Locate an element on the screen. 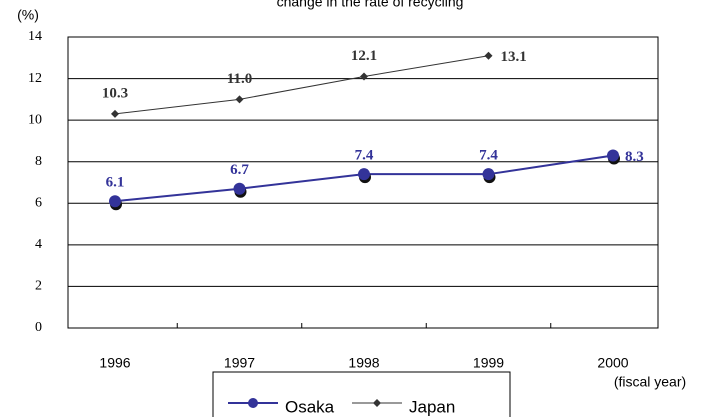 The height and width of the screenshot is (417, 726). y-tick-label: 10 is located at coordinates (35, 119).